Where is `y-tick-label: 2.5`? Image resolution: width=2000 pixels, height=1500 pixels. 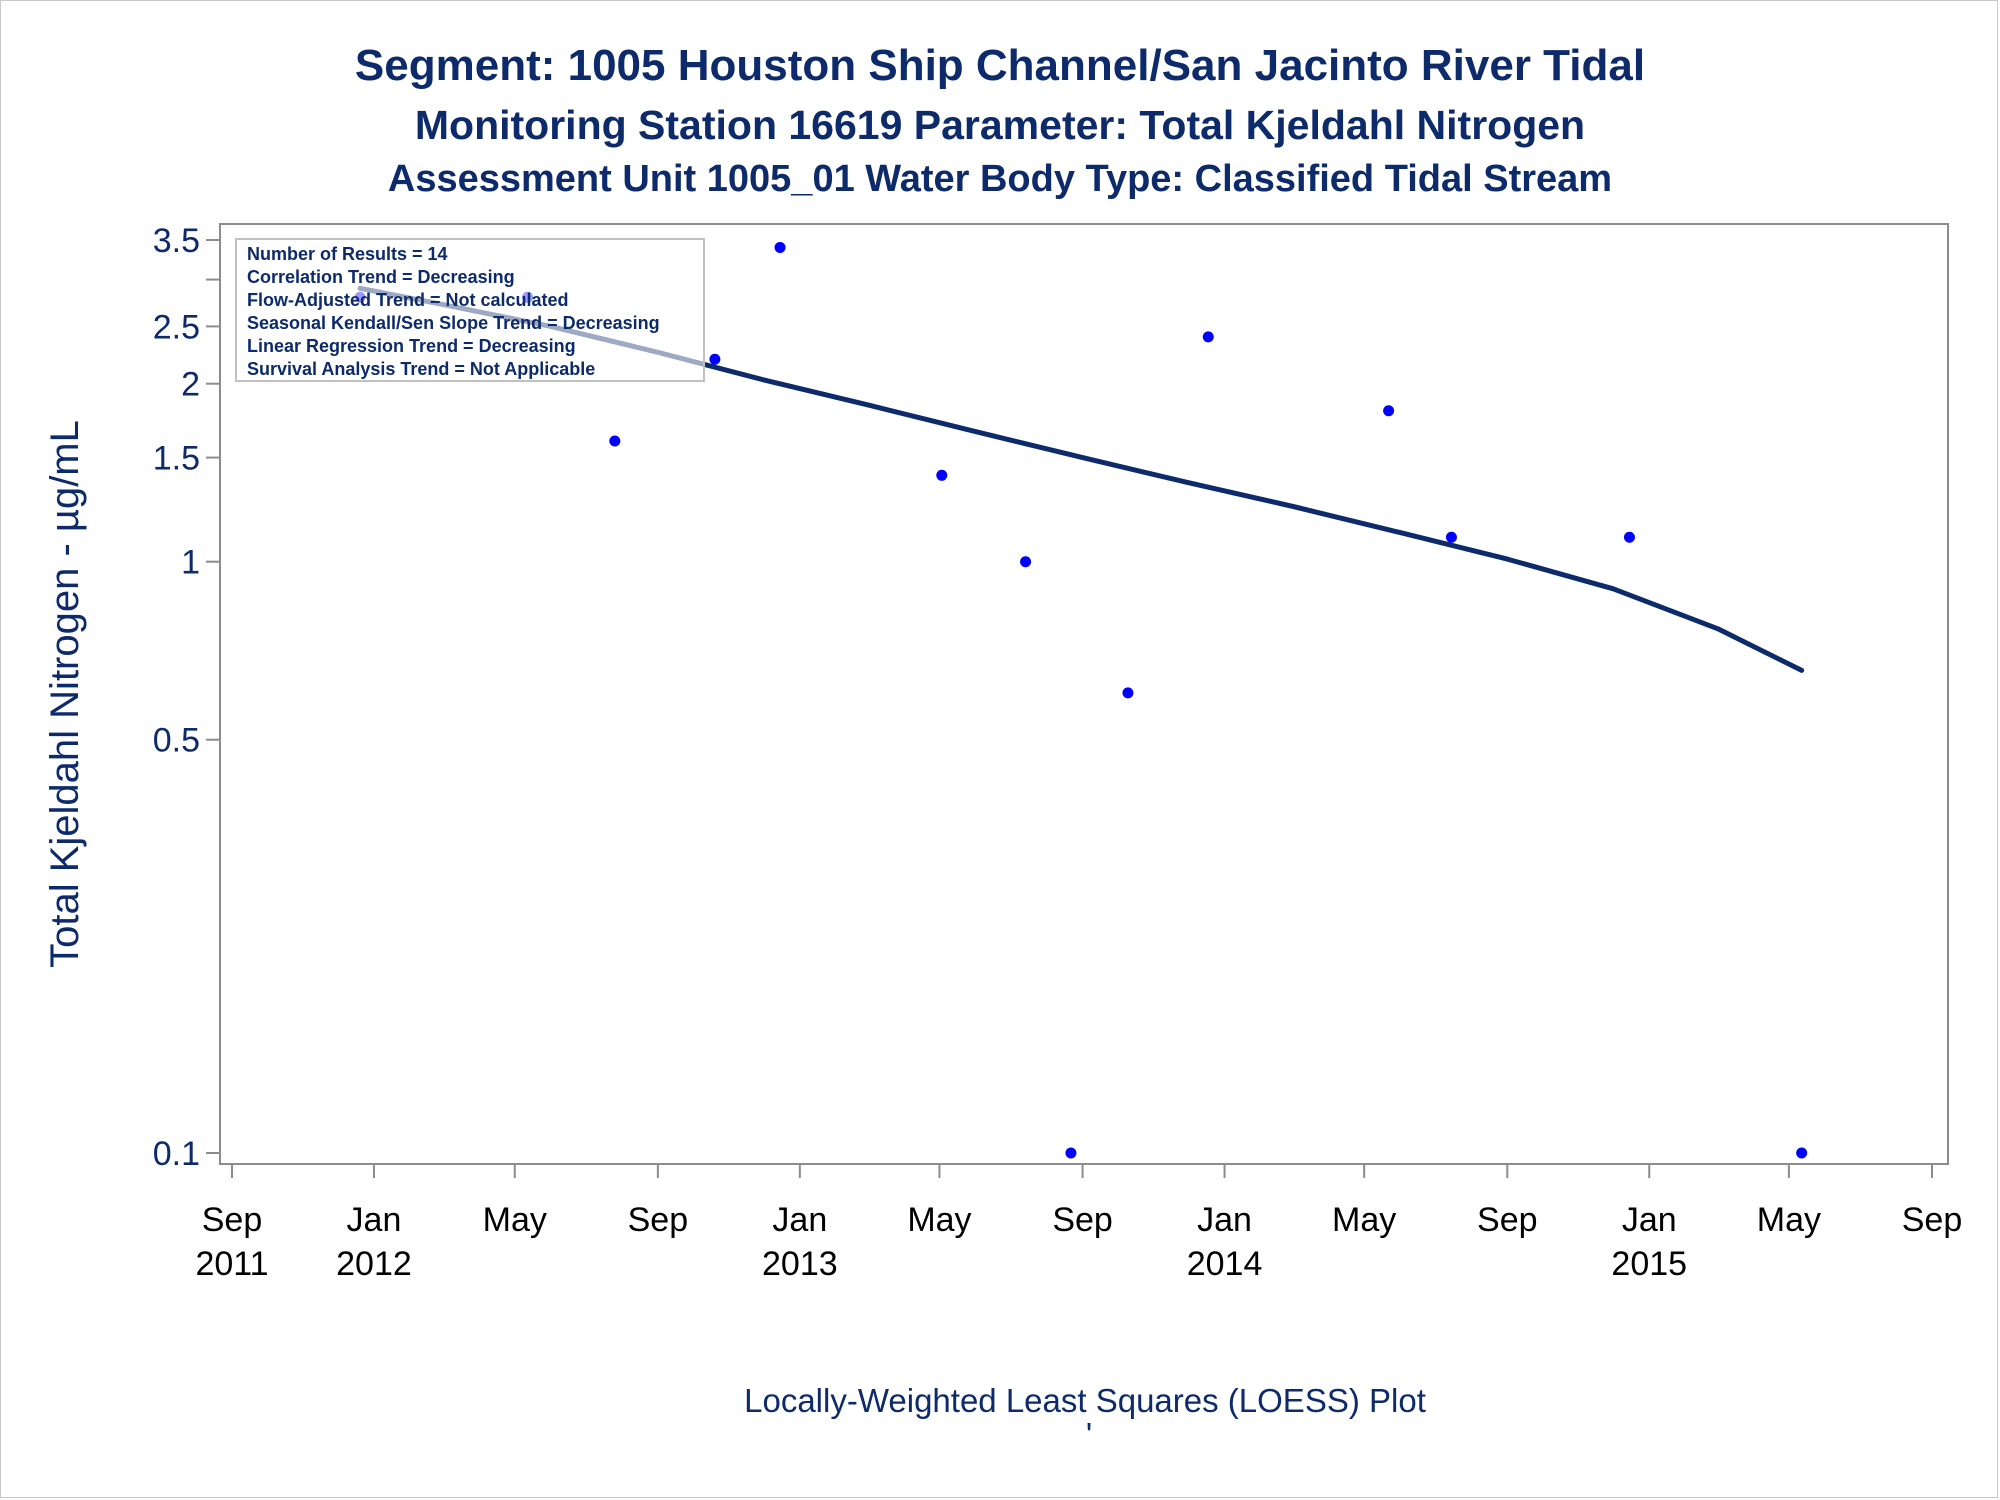
y-tick-label: 2.5 is located at coordinates (176, 327).